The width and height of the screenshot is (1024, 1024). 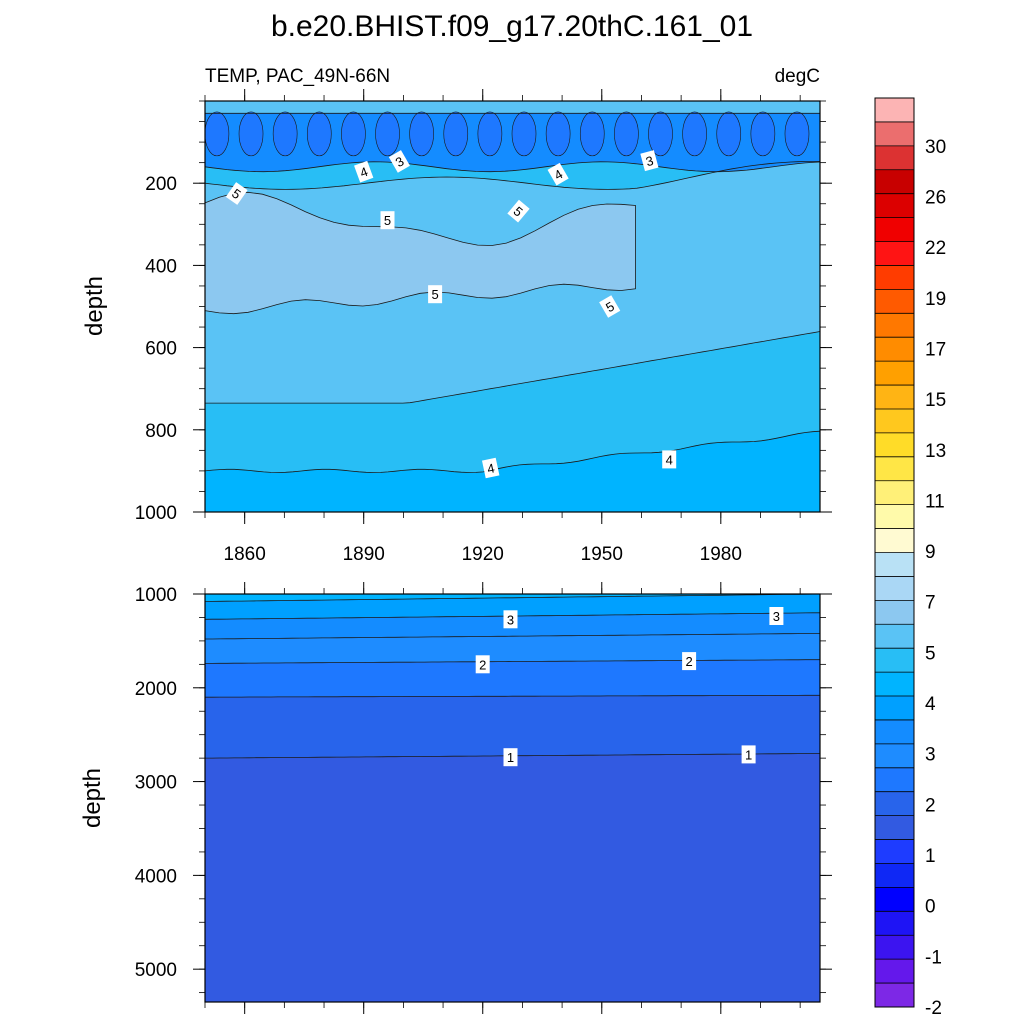 What do you see at coordinates (156, 876) in the screenshot?
I see `y-tick-label: 4000` at bounding box center [156, 876].